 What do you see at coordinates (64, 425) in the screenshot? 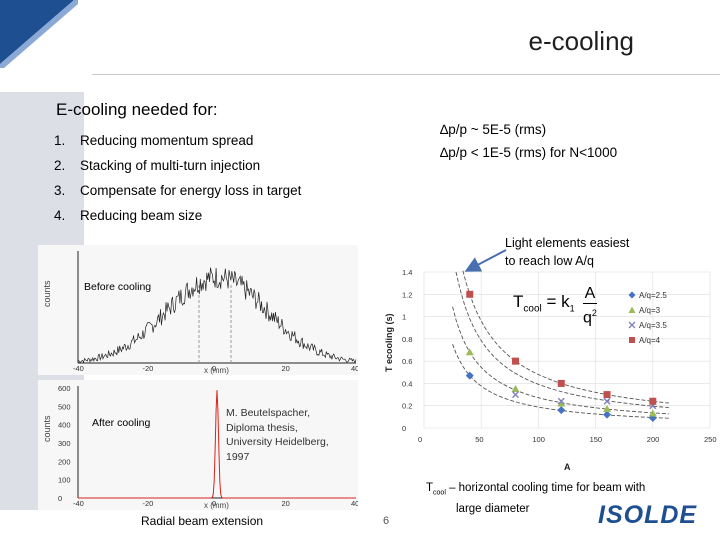
I see `y-tick-label: 400` at bounding box center [64, 425].